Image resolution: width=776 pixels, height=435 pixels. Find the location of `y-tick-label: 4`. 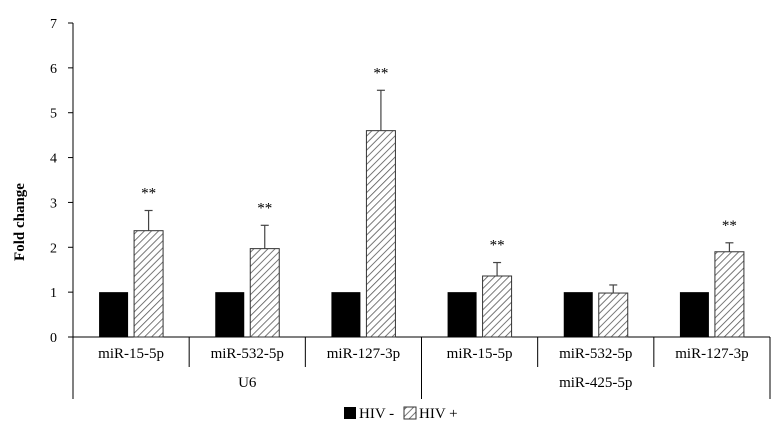

y-tick-label: 4 is located at coordinates (53, 159).